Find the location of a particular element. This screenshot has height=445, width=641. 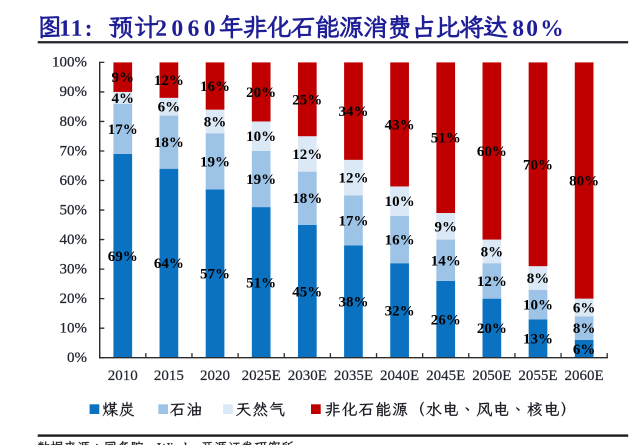

svg-text: 43% is located at coordinates (400, 125).